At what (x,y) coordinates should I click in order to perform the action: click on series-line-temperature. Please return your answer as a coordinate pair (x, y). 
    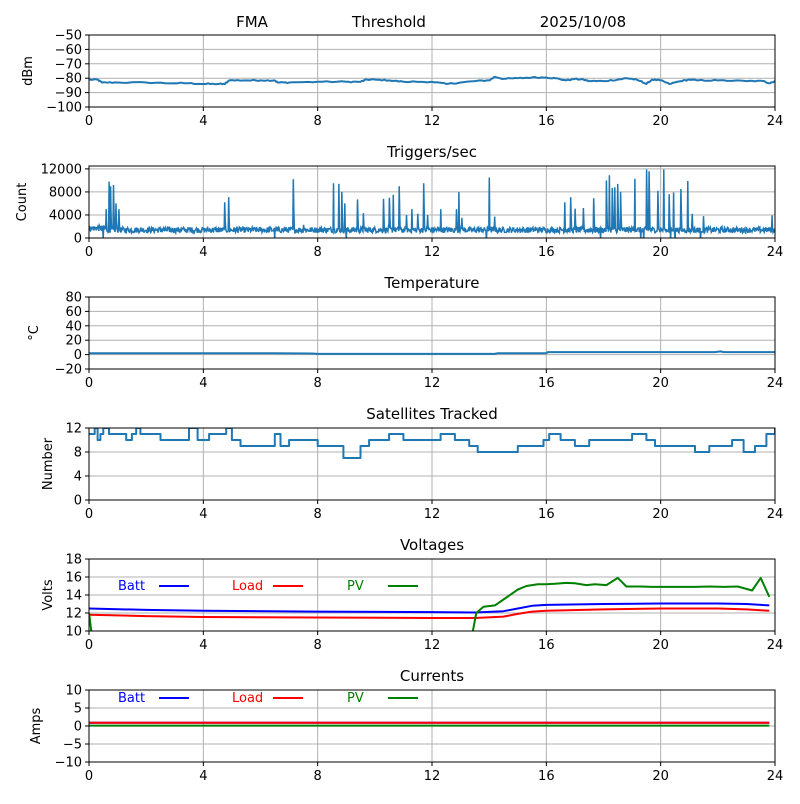
    Looking at the image, I should click on (432, 352).